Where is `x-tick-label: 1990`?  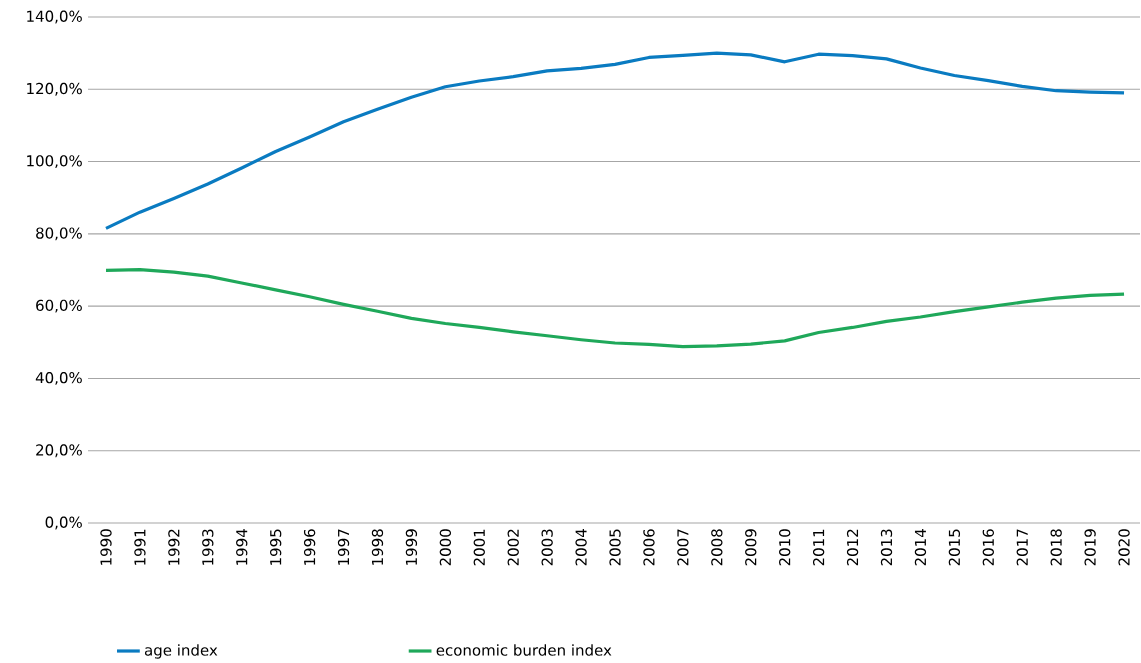 x-tick-label: 1990 is located at coordinates (106, 547).